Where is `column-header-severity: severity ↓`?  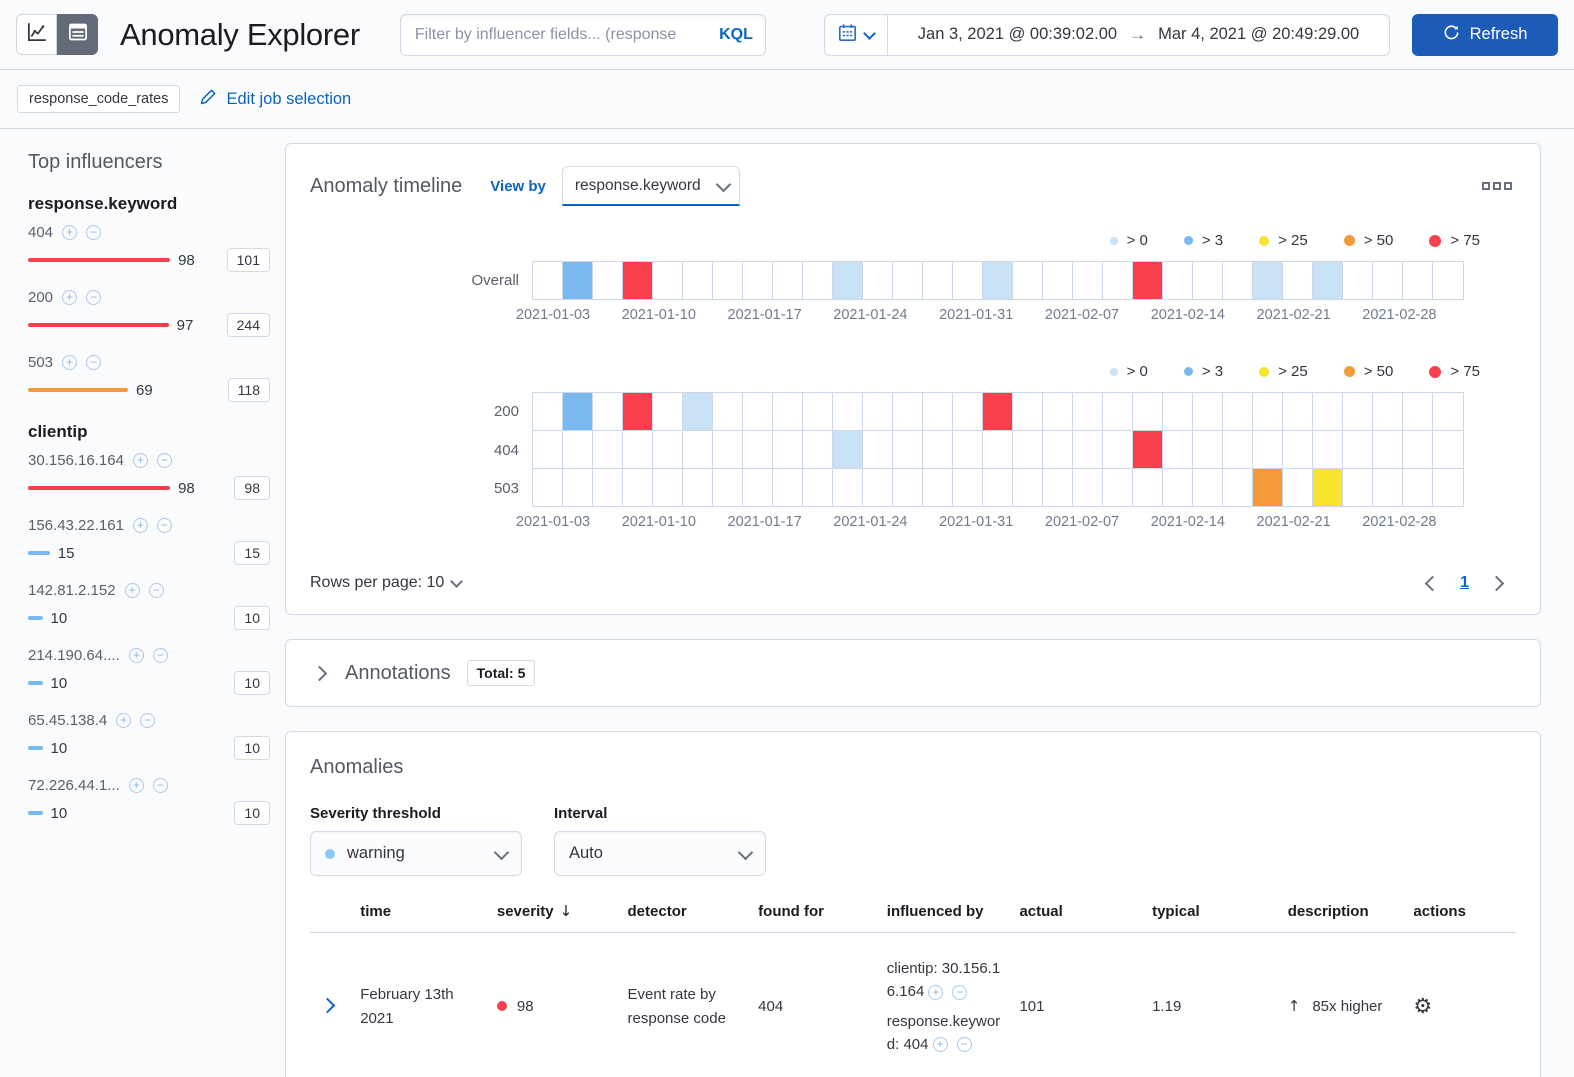 column-header-severity: severity ↓ is located at coordinates (554, 912).